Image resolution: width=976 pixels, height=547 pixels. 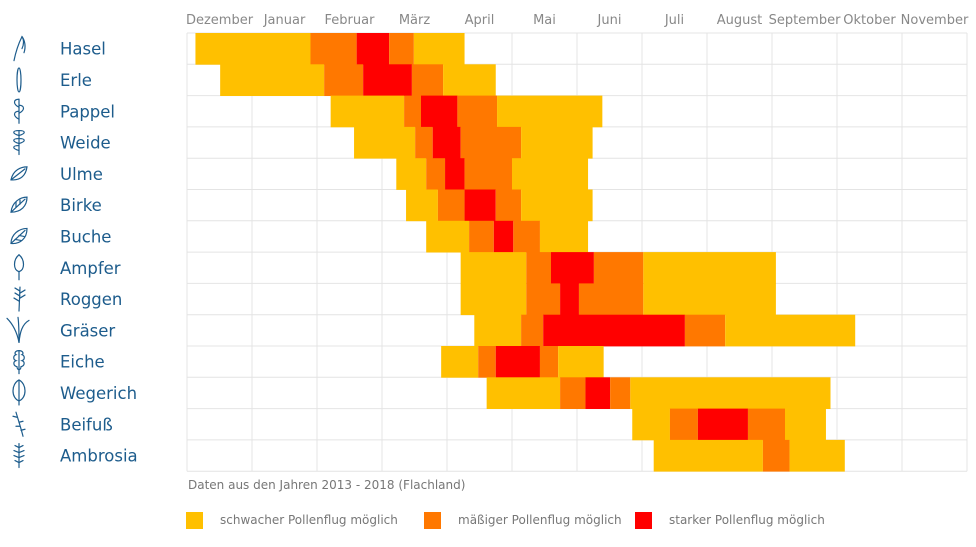 I want to click on mugwort-stalk-icon, so click(x=19, y=424).